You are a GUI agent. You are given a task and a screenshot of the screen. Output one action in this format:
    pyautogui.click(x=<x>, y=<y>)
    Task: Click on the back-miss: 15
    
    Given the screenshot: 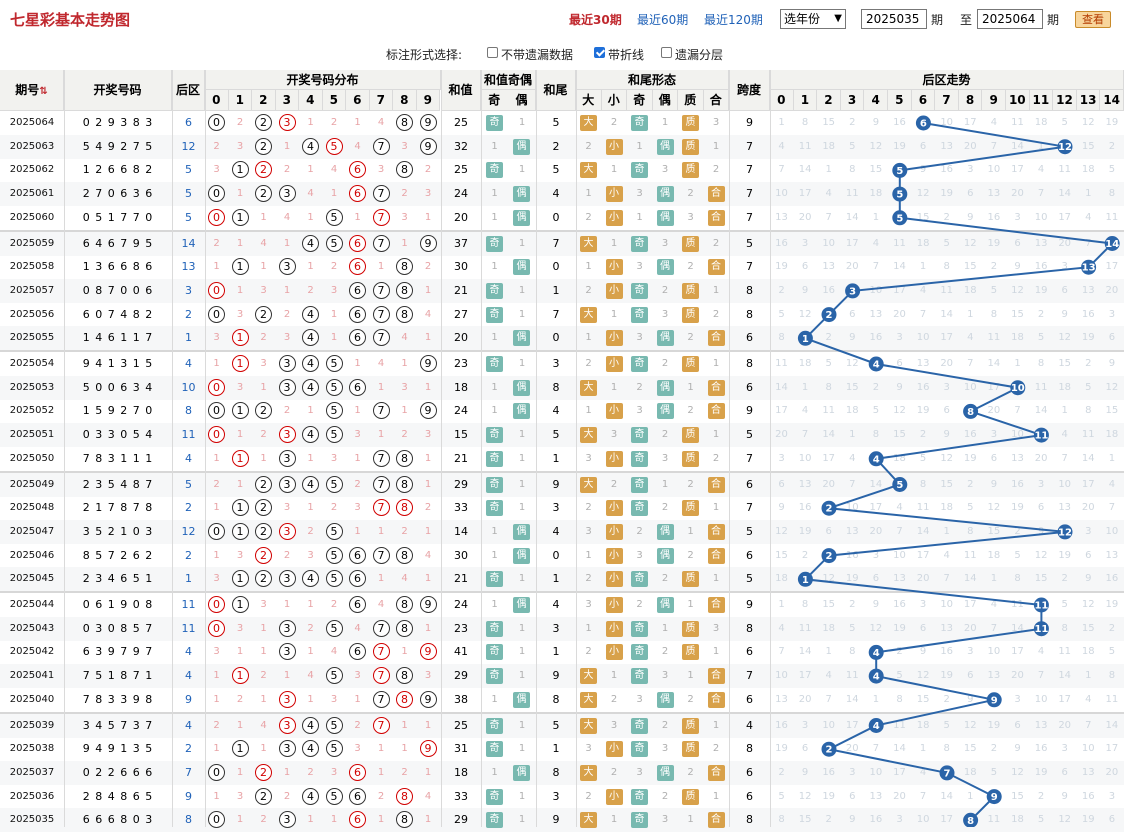 What is the action you would take?
    pyautogui.click(x=1088, y=628)
    